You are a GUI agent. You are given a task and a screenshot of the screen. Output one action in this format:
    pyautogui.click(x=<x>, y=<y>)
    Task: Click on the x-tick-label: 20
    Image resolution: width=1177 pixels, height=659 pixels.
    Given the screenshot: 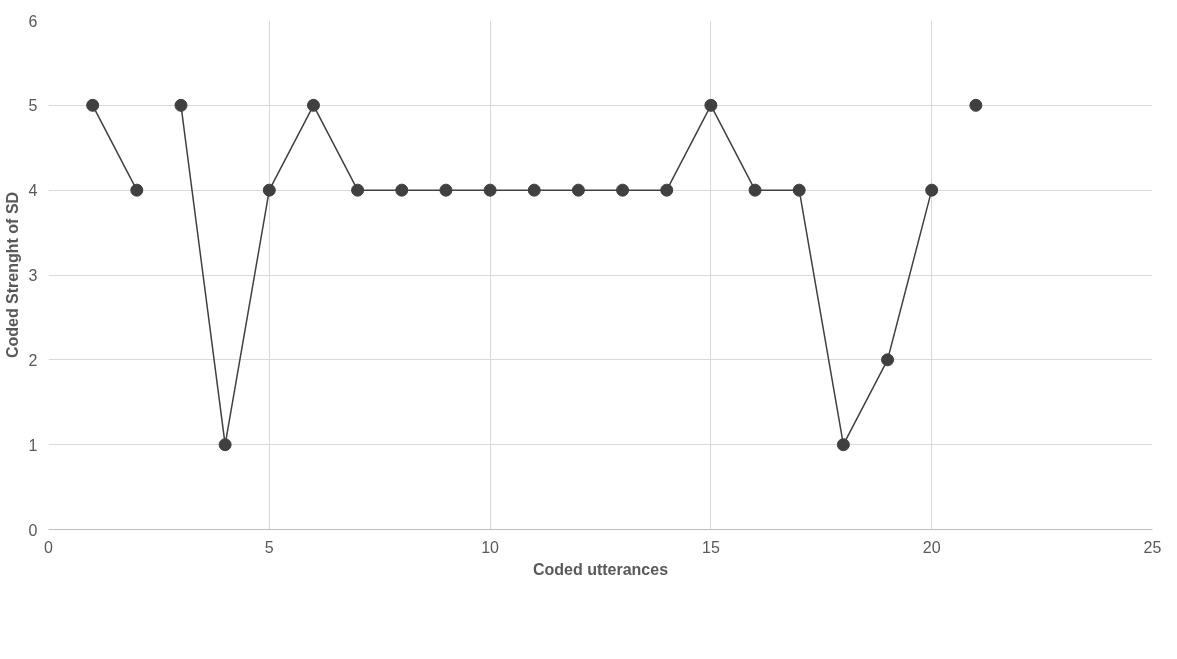 What is the action you would take?
    pyautogui.click(x=931, y=547)
    